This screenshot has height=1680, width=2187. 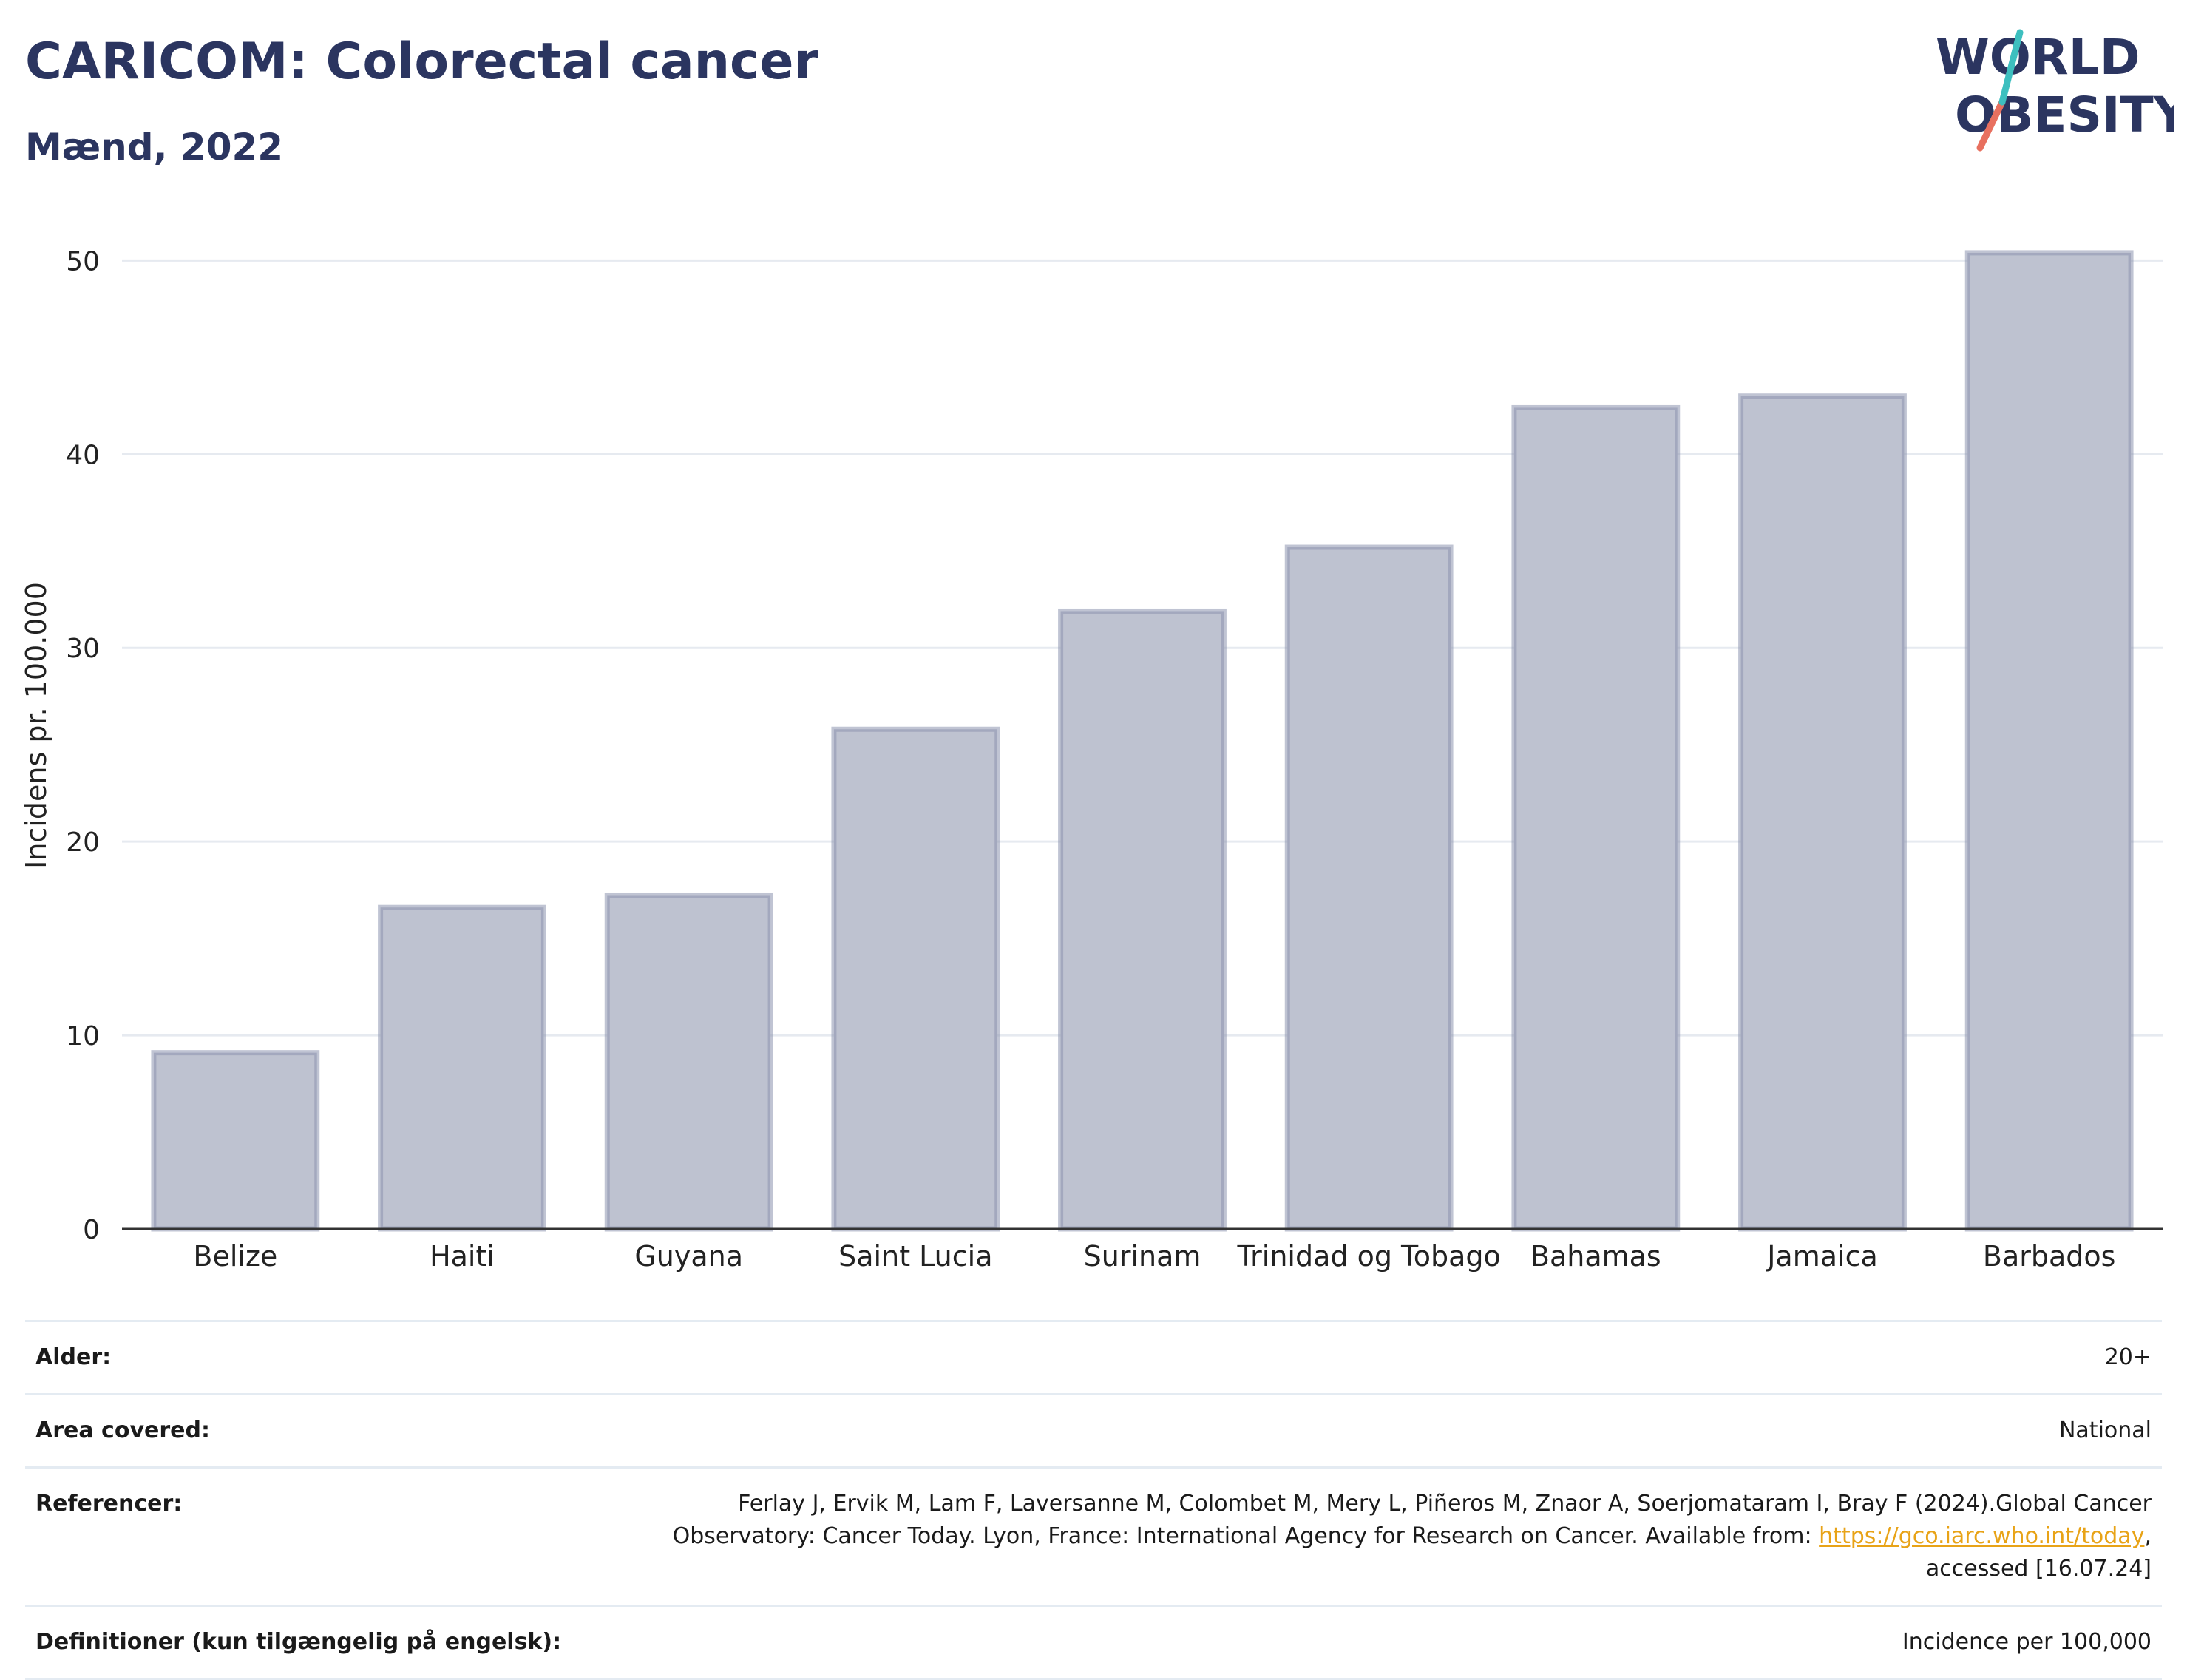 I want to click on info-row-age: Alder: 20+, so click(x=1093, y=1357).